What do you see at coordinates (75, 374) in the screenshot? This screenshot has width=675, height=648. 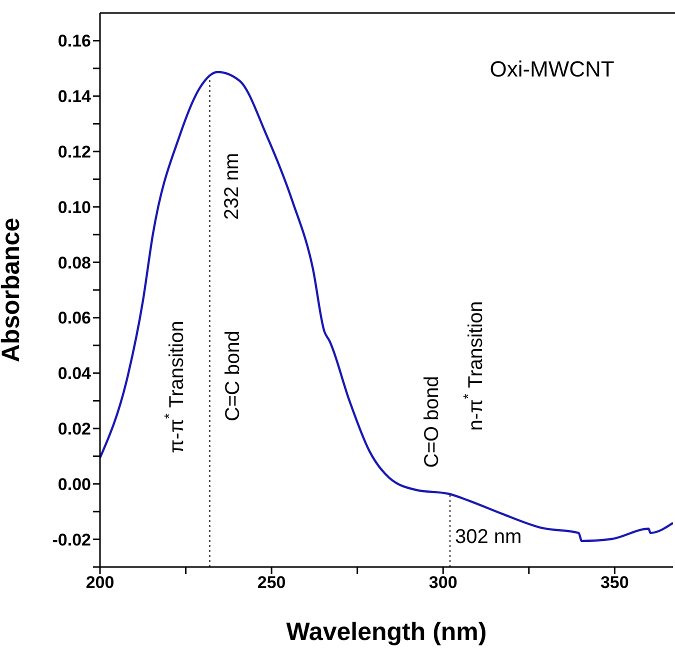 I see `y-tick-label: 0.04` at bounding box center [75, 374].